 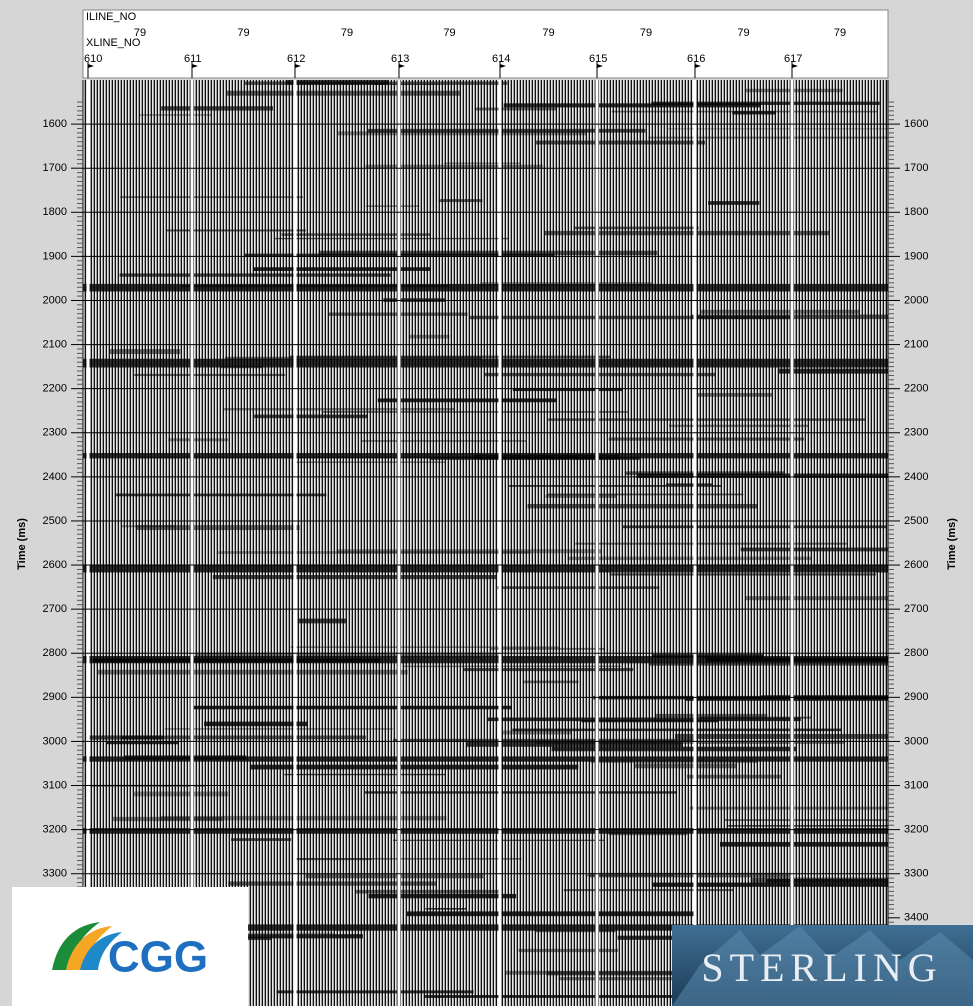 I want to click on y-tick-label: 2200, so click(x=55, y=389).